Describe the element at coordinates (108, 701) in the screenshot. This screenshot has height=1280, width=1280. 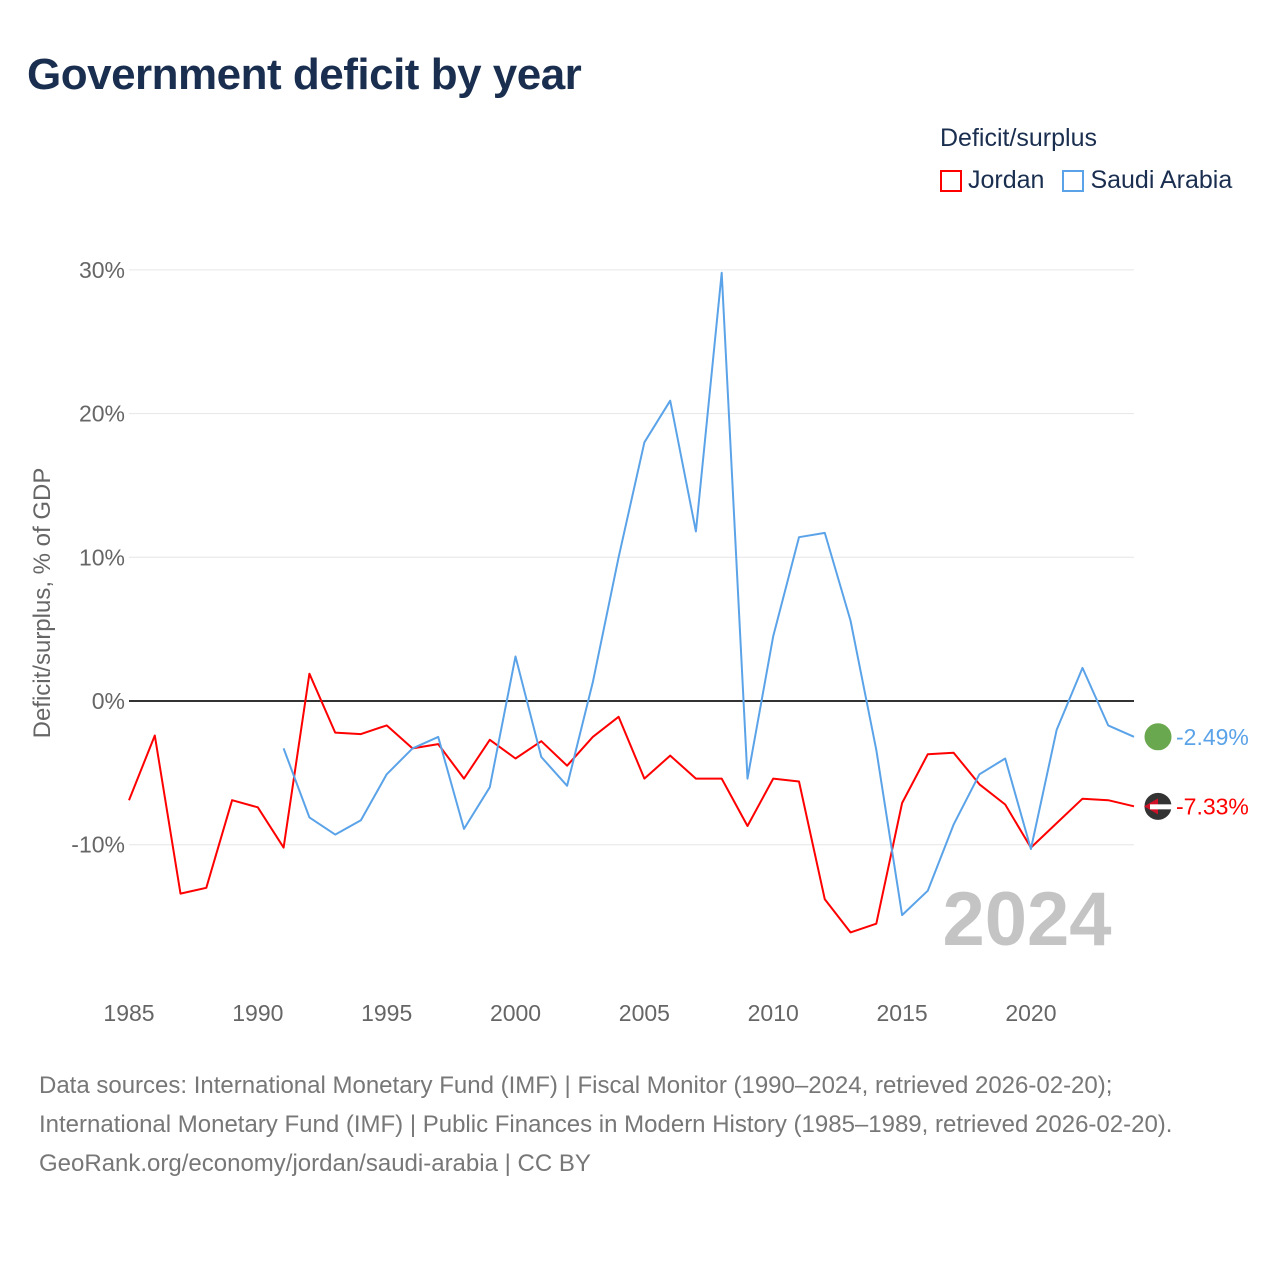
I see `y-tick-label: 0%` at that location.